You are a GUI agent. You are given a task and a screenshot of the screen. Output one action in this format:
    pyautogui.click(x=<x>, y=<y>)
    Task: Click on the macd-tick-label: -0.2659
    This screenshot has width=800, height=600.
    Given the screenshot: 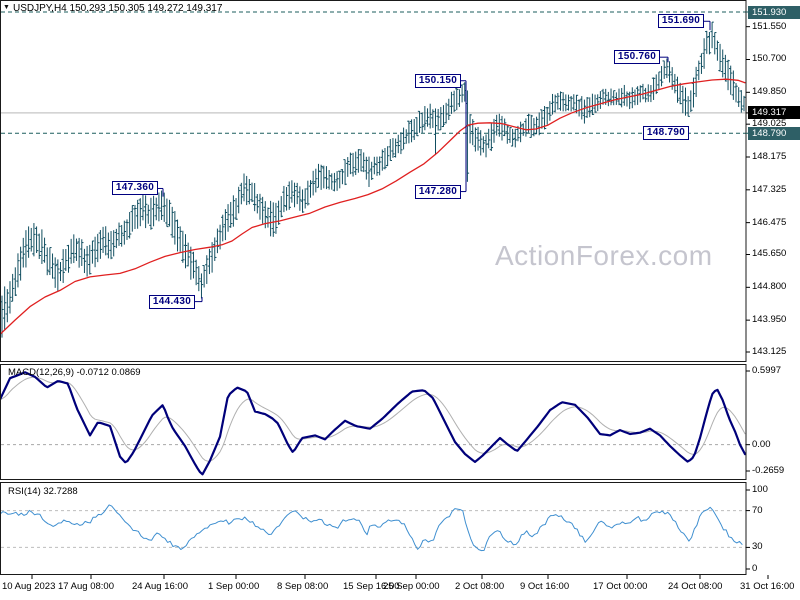 What is the action you would take?
    pyautogui.click(x=768, y=470)
    